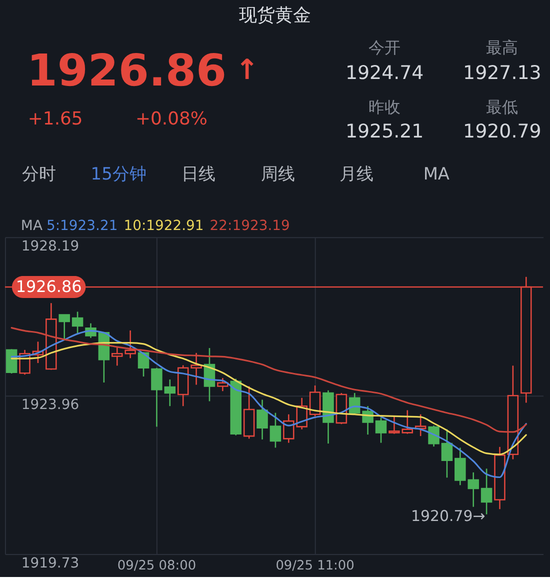 The height and width of the screenshot is (581, 550). What do you see at coordinates (250, 226) in the screenshot?
I see `text: 22:1923.19` at bounding box center [250, 226].